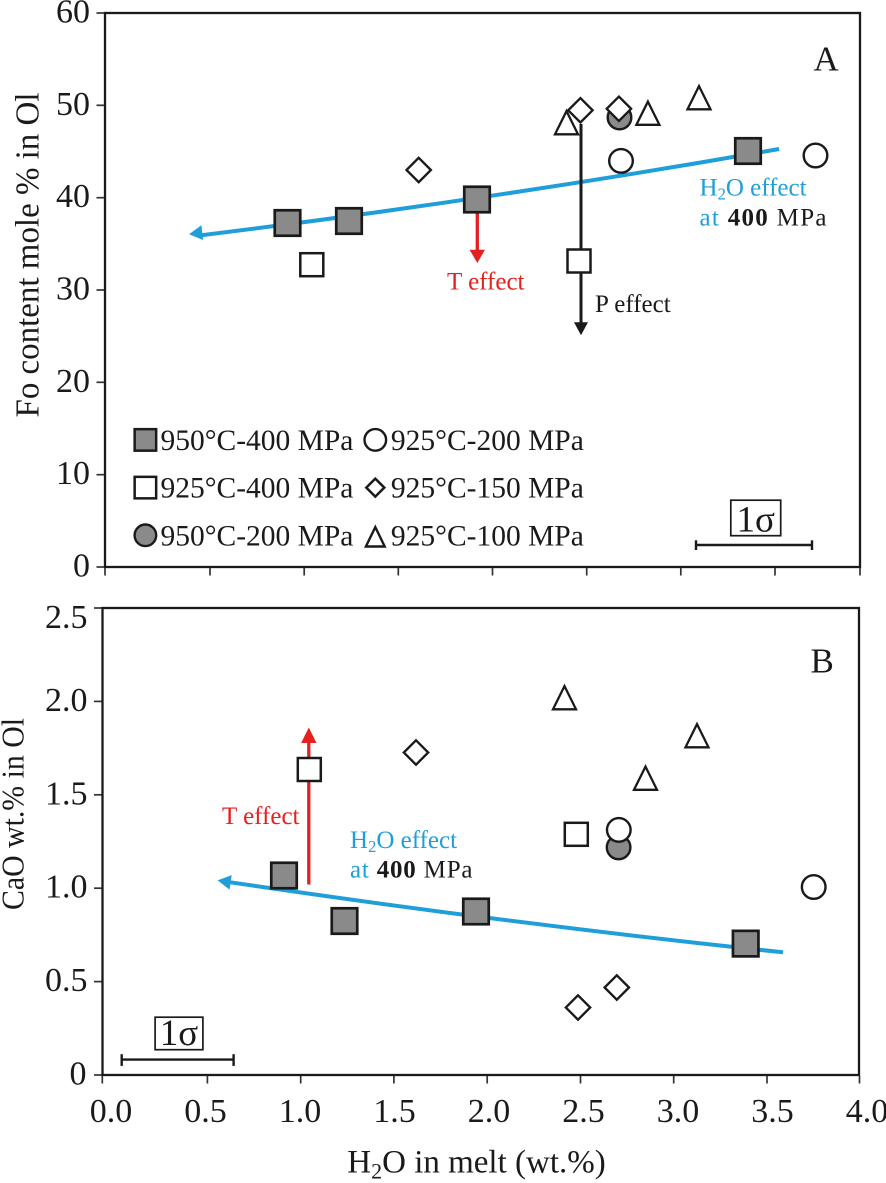 The height and width of the screenshot is (1183, 886). What do you see at coordinates (678, 1111) in the screenshot?
I see `svg-text: 3.0` at bounding box center [678, 1111].